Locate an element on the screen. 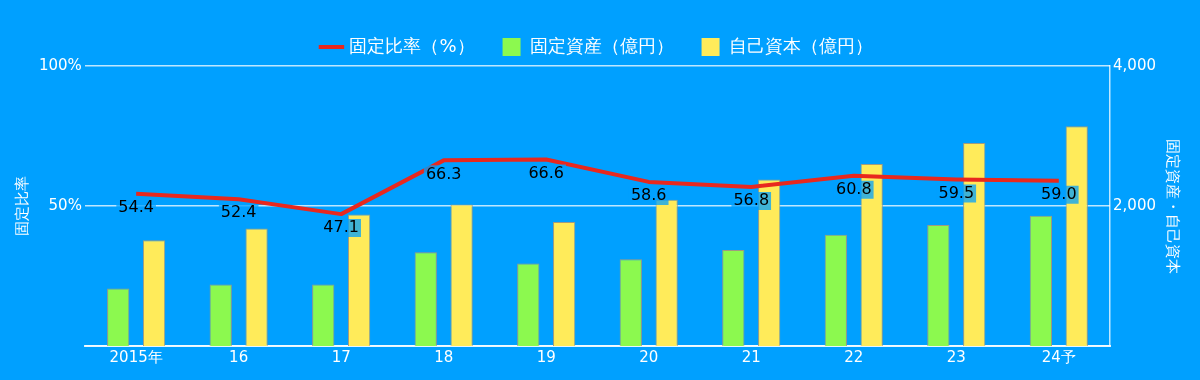  y-tick-label: 100% is located at coordinates (60, 64).